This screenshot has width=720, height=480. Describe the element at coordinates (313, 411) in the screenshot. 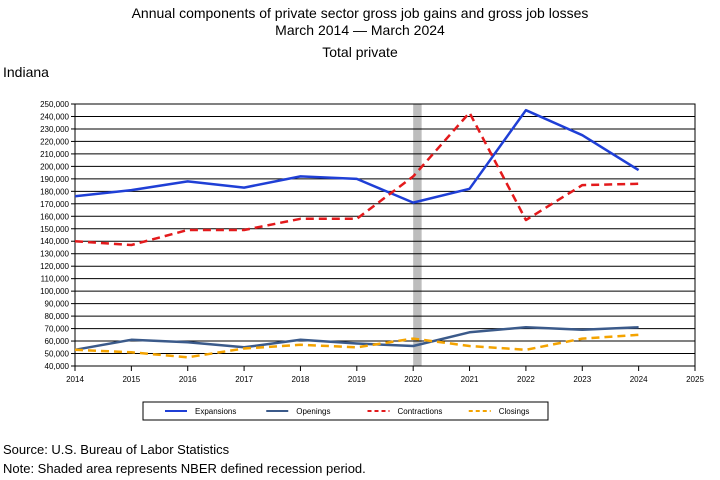

I see `legend-label-openings: Openings` at that location.